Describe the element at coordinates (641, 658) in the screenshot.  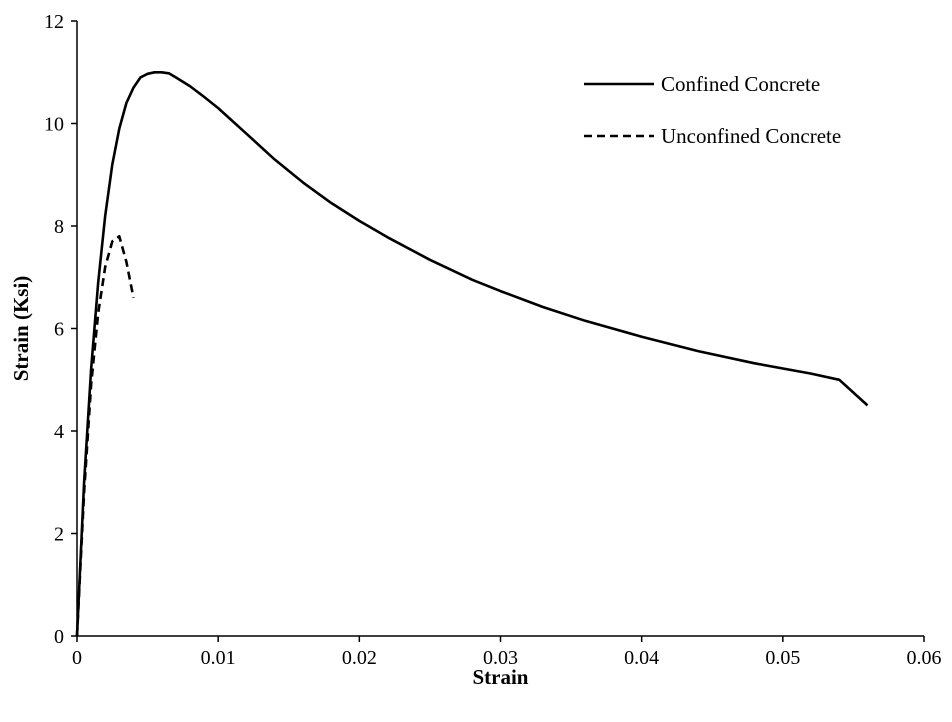
I see `x-tick-label: 0.04` at that location.